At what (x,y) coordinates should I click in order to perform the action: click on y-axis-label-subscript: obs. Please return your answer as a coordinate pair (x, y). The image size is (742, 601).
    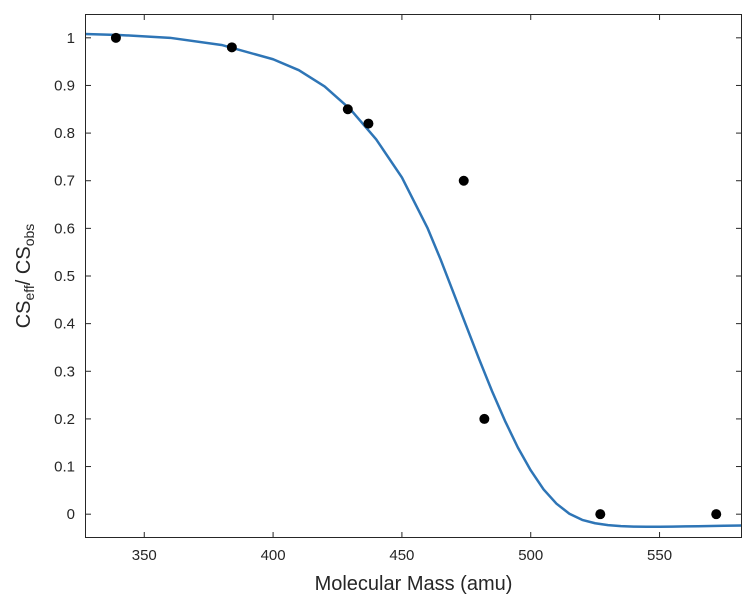
    Looking at the image, I should click on (29, 235).